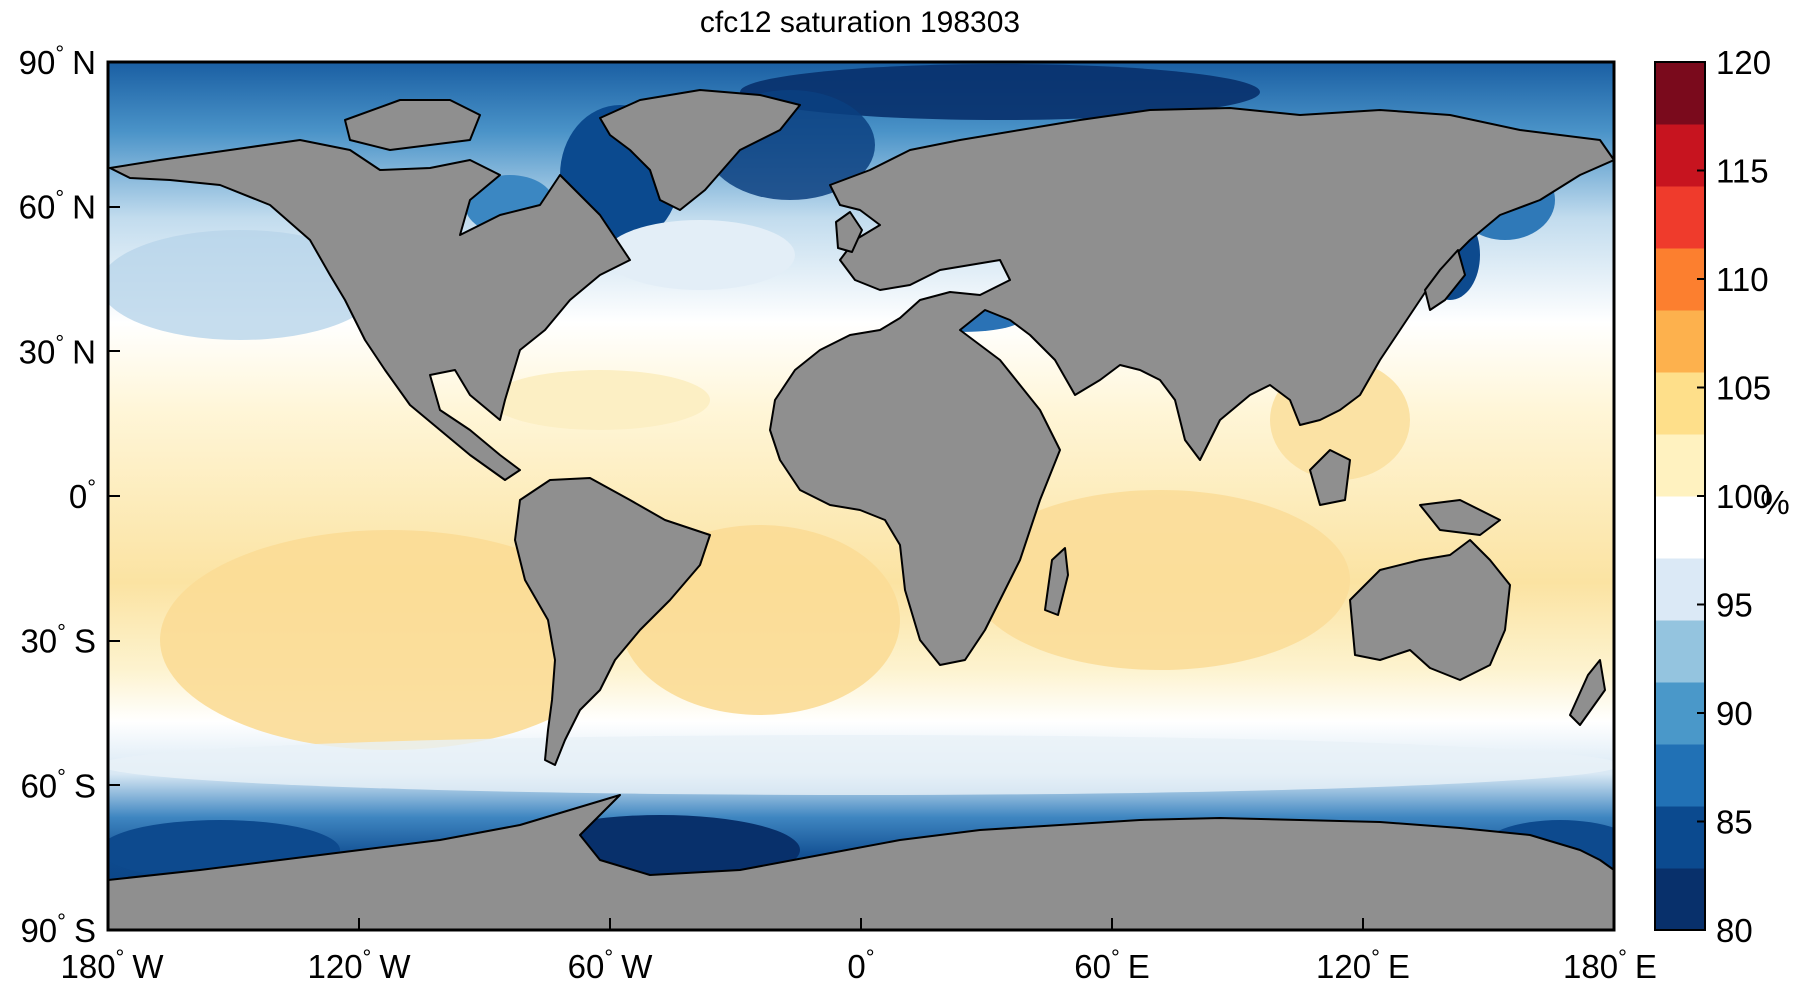 The height and width of the screenshot is (984, 1808). Describe the element at coordinates (1587, 692) in the screenshot. I see `new-zealand` at that location.